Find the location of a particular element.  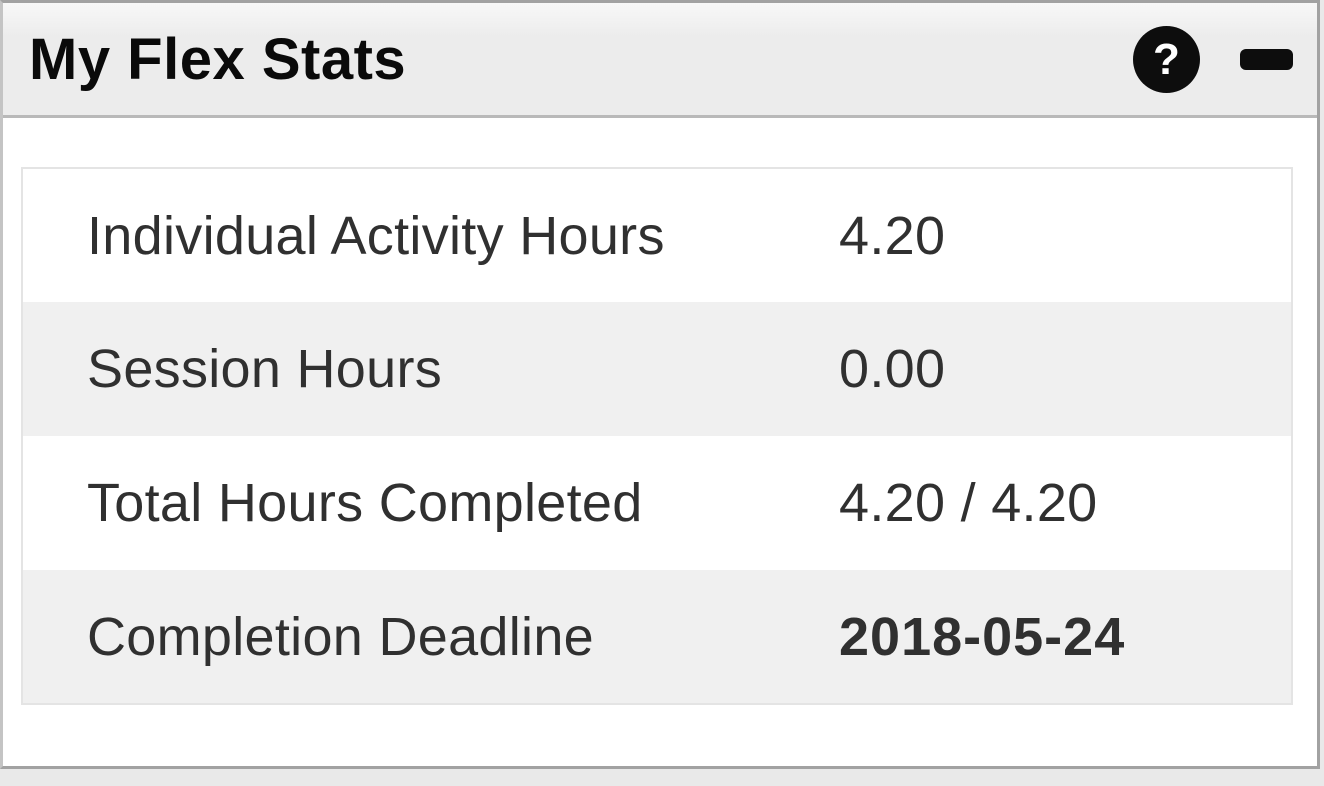

stat-label: Completion Deadline is located at coordinates (340, 636).